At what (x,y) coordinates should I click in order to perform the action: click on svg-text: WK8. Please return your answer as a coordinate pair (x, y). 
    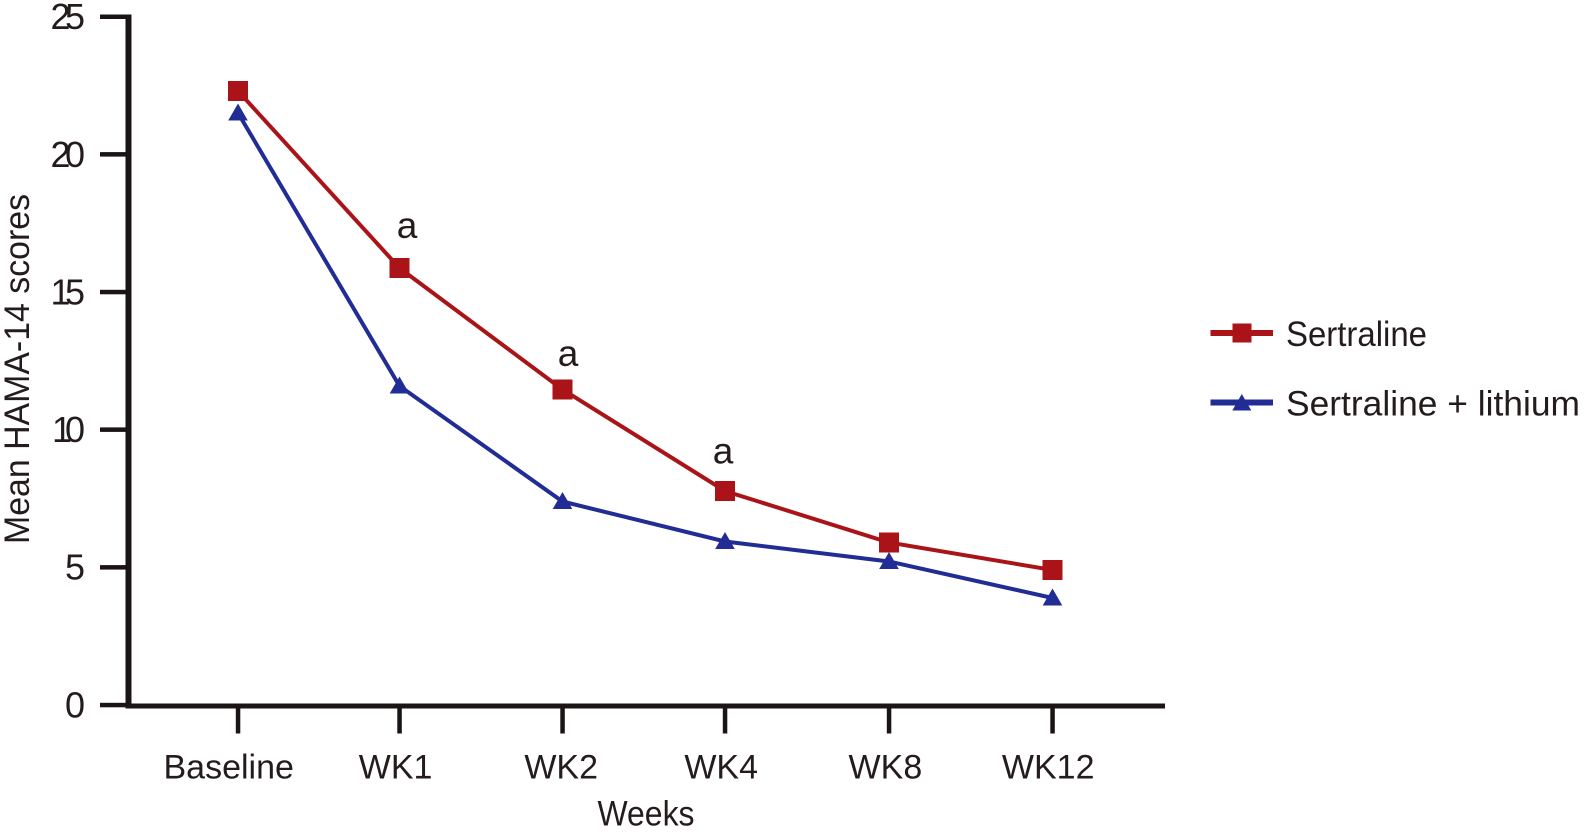
    Looking at the image, I should click on (886, 768).